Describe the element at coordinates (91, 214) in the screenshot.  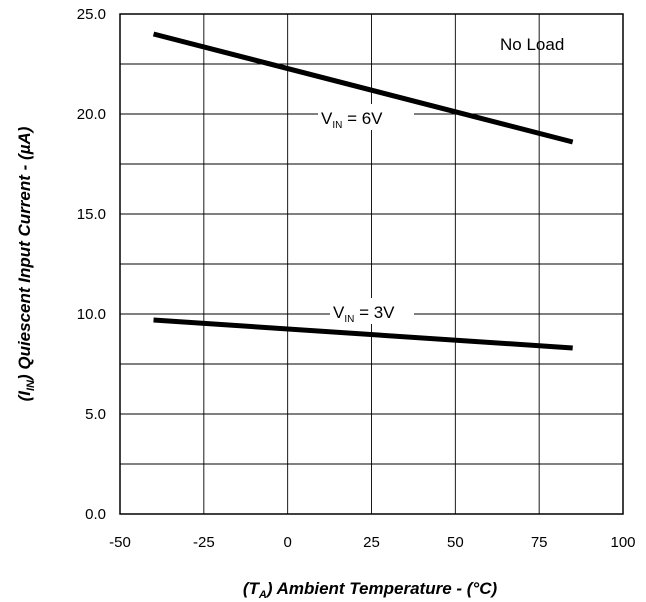
I see `y-tick-label: 15.0` at that location.